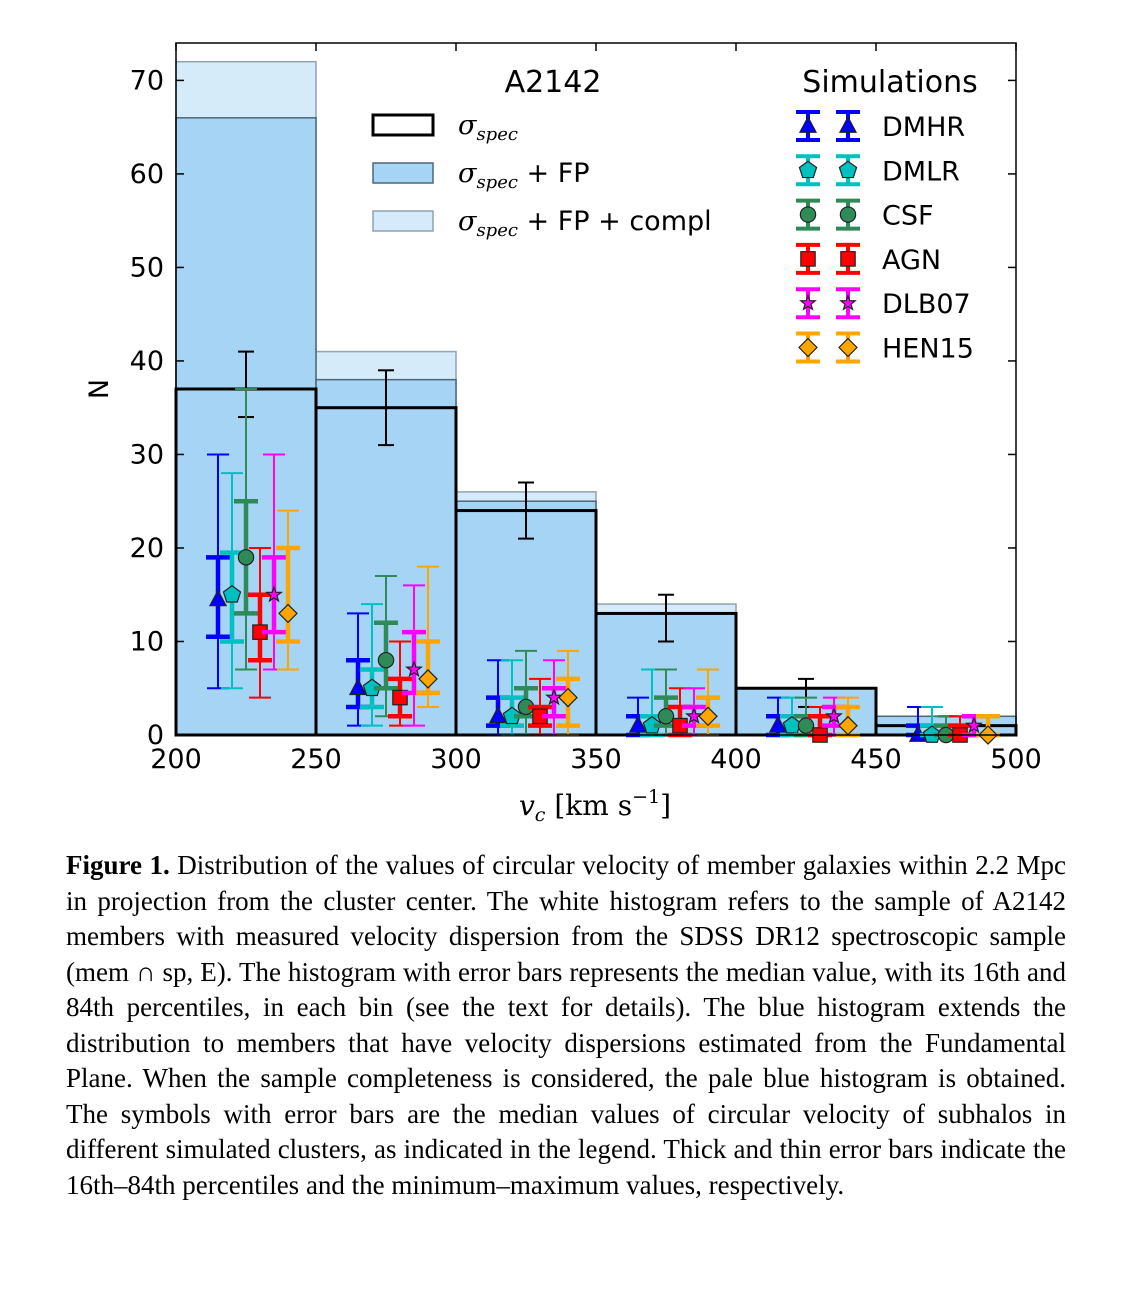 The width and height of the screenshot is (1131, 1307). Describe the element at coordinates (880, 126) in the screenshot. I see `sim-legend-entry-dmhr: DMHR` at that location.